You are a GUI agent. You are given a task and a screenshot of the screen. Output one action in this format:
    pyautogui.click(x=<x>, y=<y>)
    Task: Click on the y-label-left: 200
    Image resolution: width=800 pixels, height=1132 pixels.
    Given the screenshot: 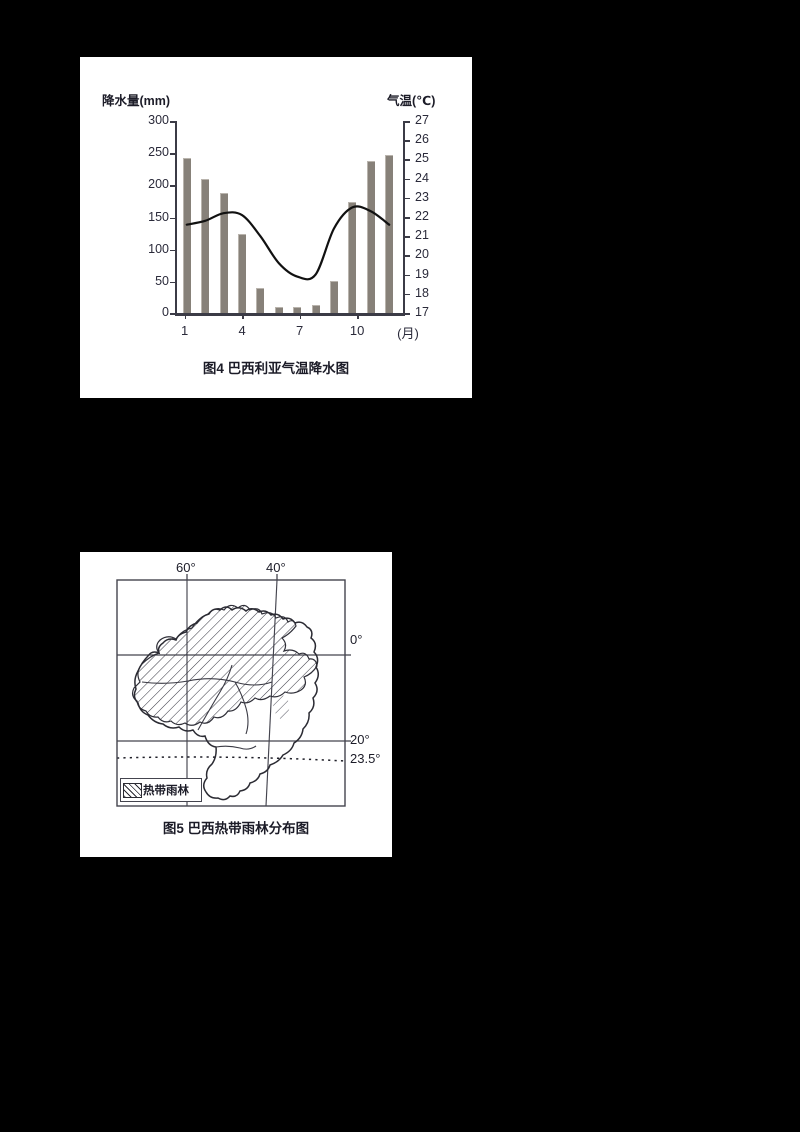 What is the action you would take?
    pyautogui.click(x=158, y=184)
    